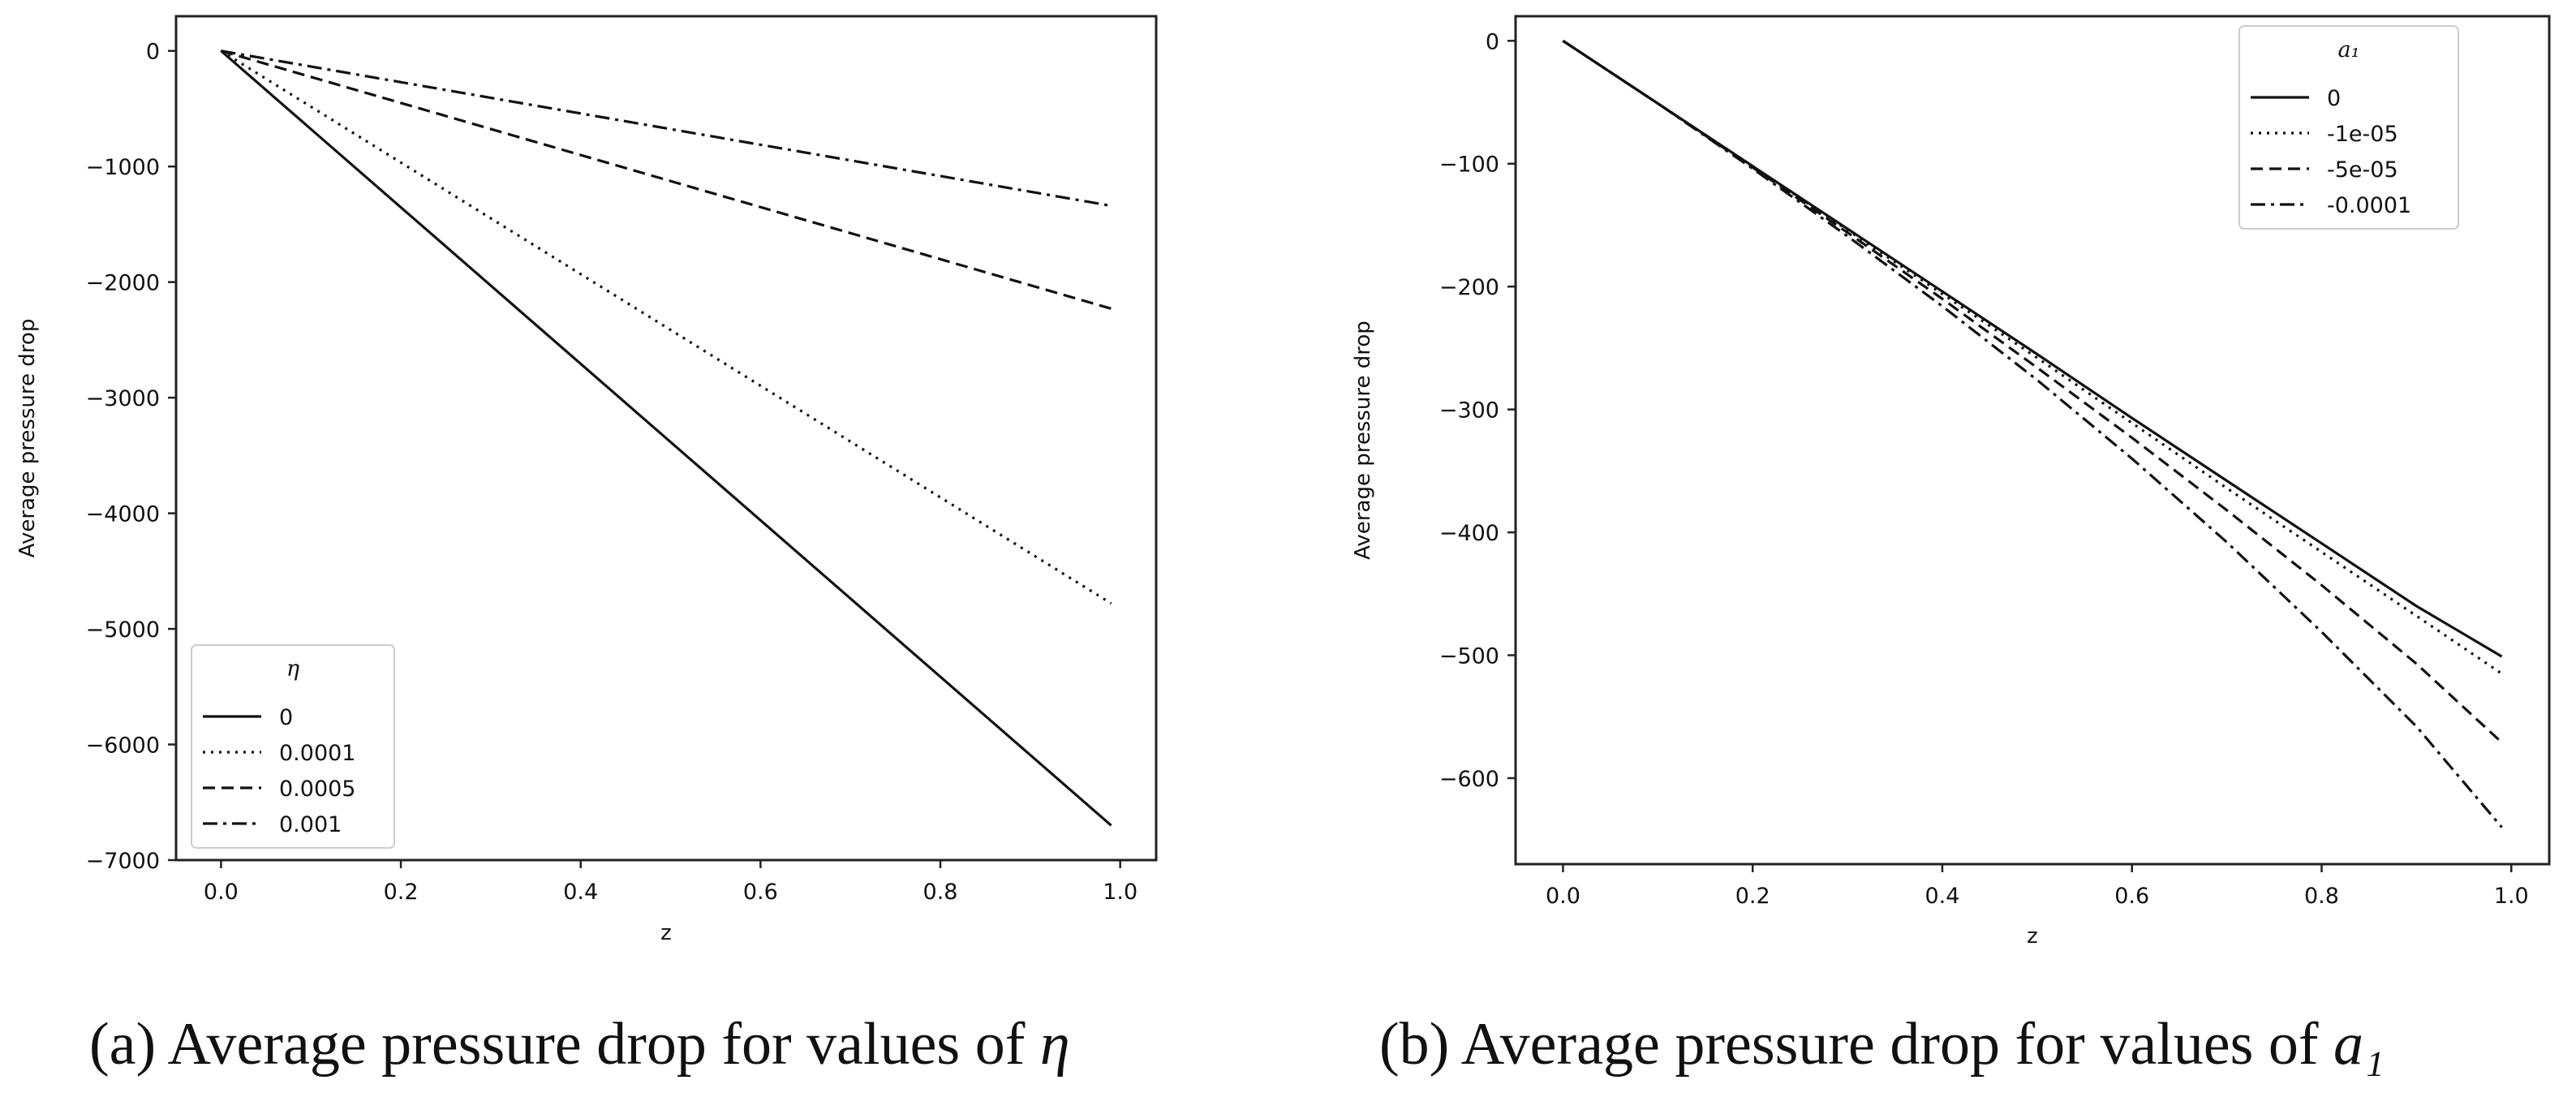 Image resolution: width=2576 pixels, height=1110 pixels. I want to click on legend-label-b-0: 0, so click(2334, 98).